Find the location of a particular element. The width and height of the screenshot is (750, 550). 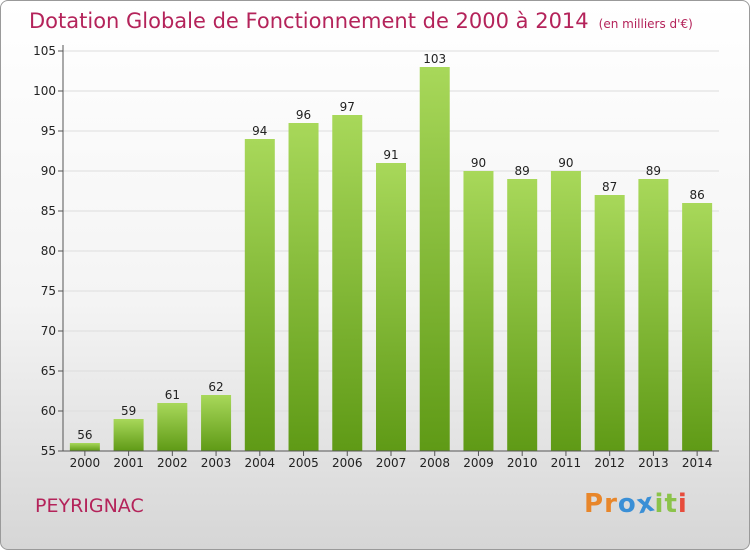

y-tick-label: 65 is located at coordinates (48, 371).